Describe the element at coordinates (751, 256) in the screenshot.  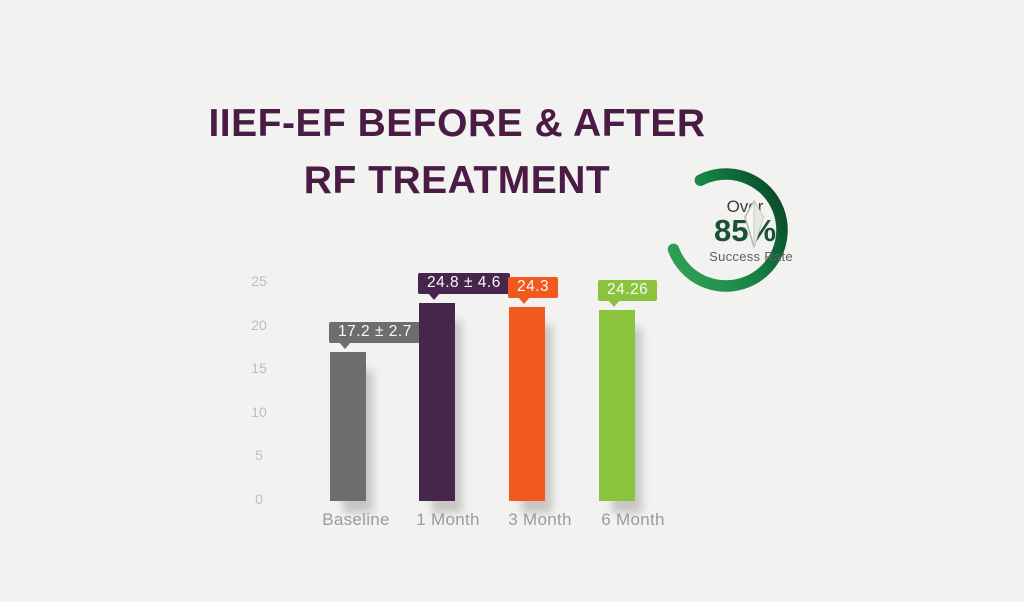
I see `badge-caption: Success Rate` at that location.